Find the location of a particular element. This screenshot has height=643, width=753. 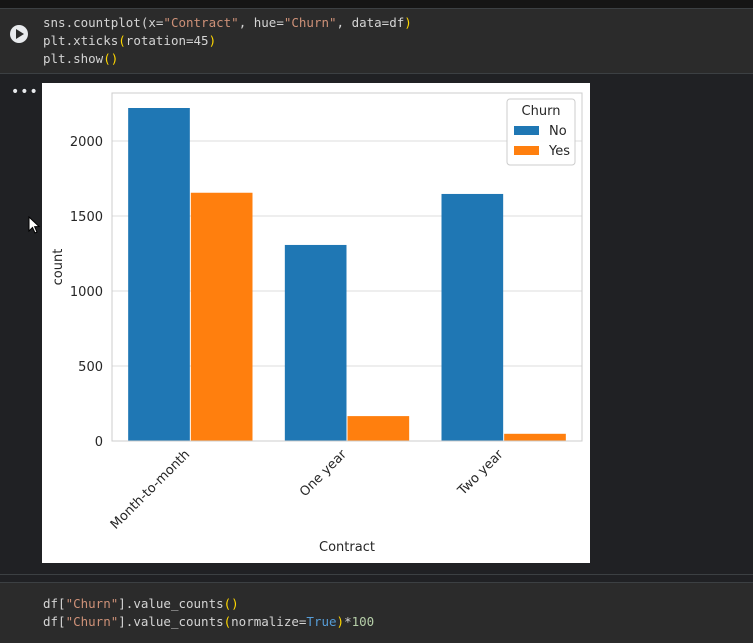

y-tick-label: 2000 is located at coordinates (86, 142).